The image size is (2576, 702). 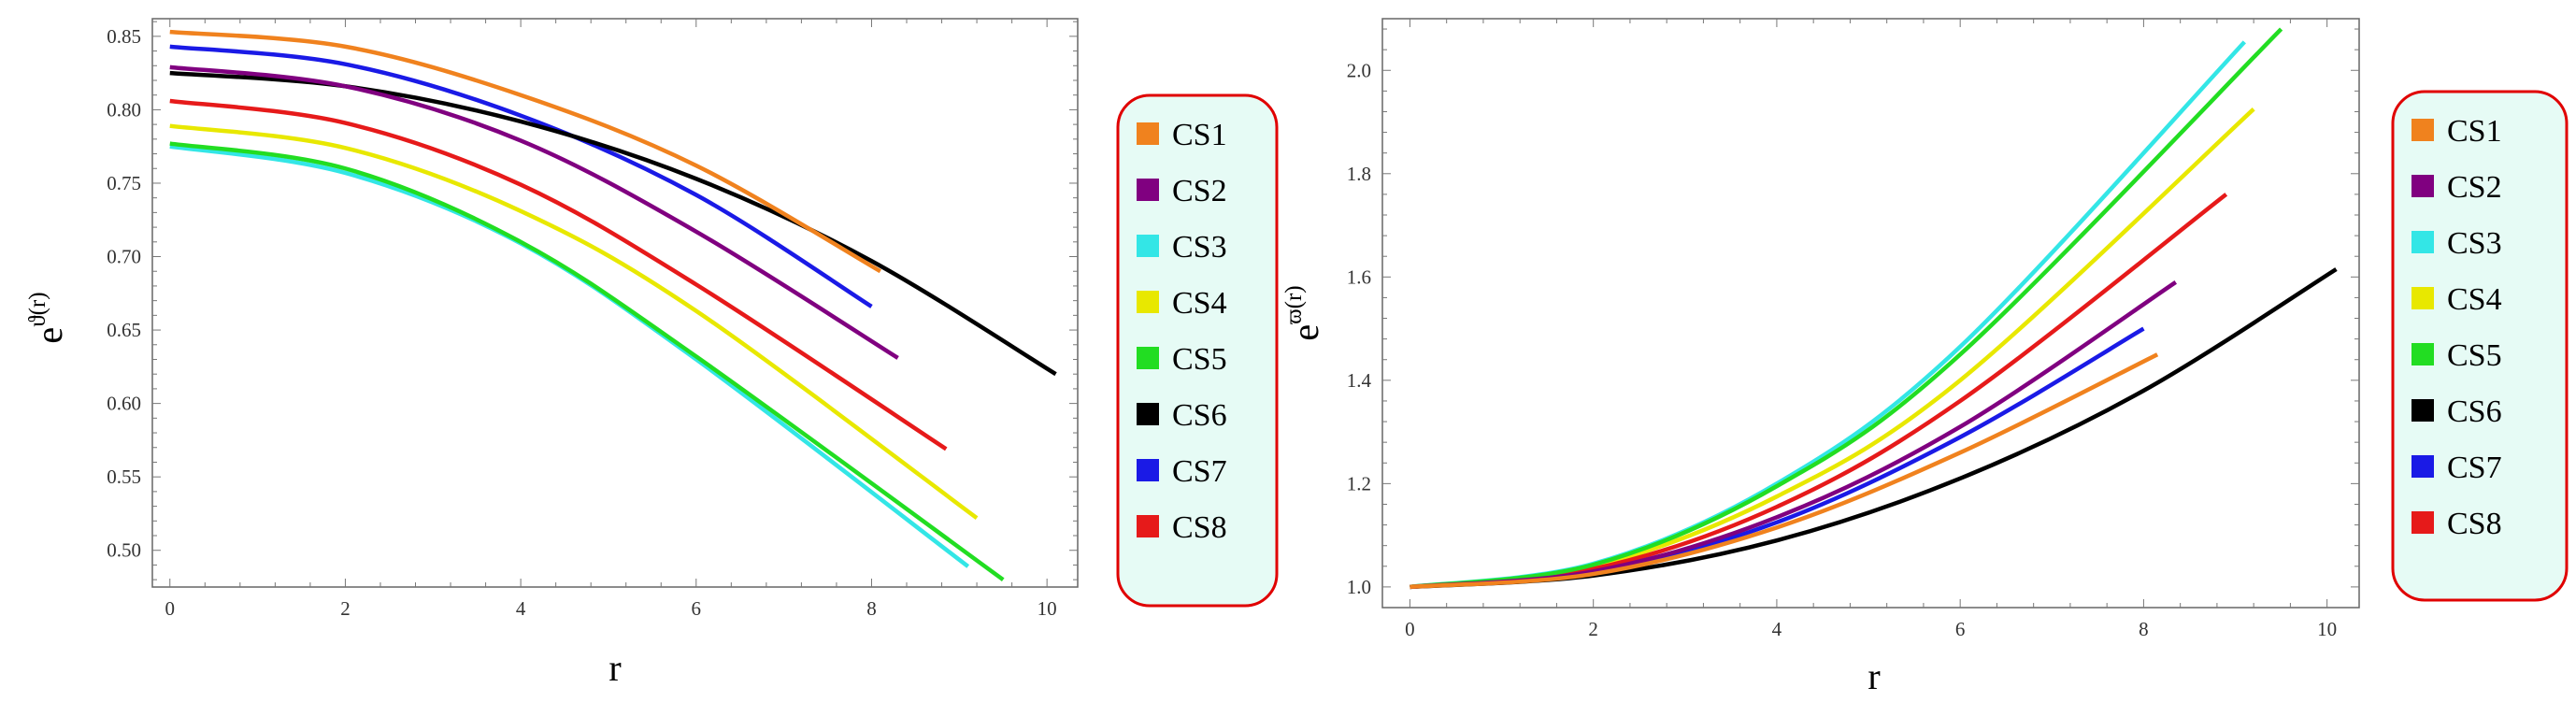 I want to click on chart-1-y-axis-title-base: e, so click(x=49, y=335).